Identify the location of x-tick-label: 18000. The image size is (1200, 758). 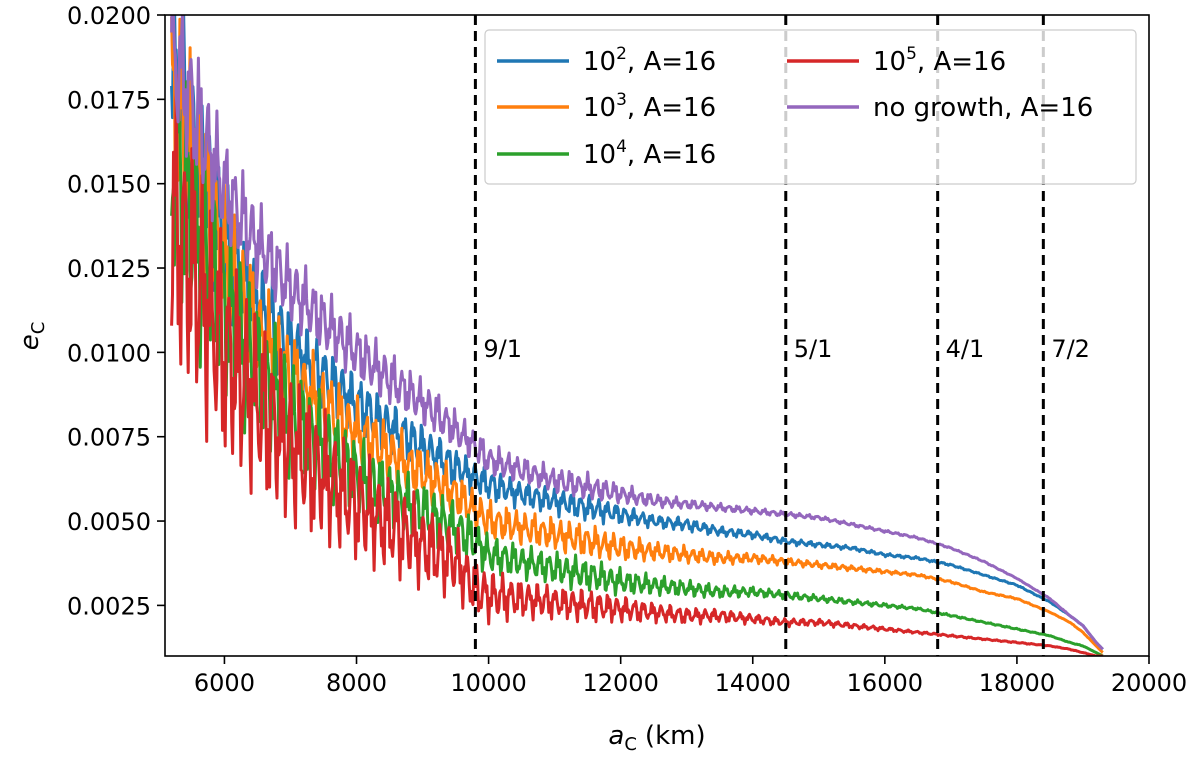
(1017, 683).